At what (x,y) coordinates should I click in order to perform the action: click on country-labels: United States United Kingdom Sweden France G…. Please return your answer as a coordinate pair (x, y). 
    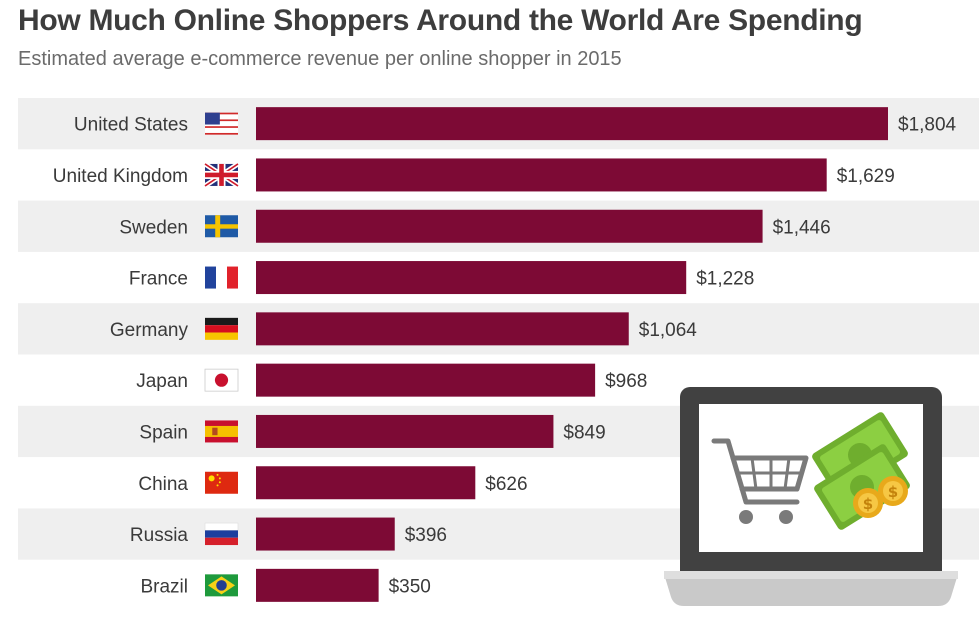
    Looking at the image, I should click on (121, 356).